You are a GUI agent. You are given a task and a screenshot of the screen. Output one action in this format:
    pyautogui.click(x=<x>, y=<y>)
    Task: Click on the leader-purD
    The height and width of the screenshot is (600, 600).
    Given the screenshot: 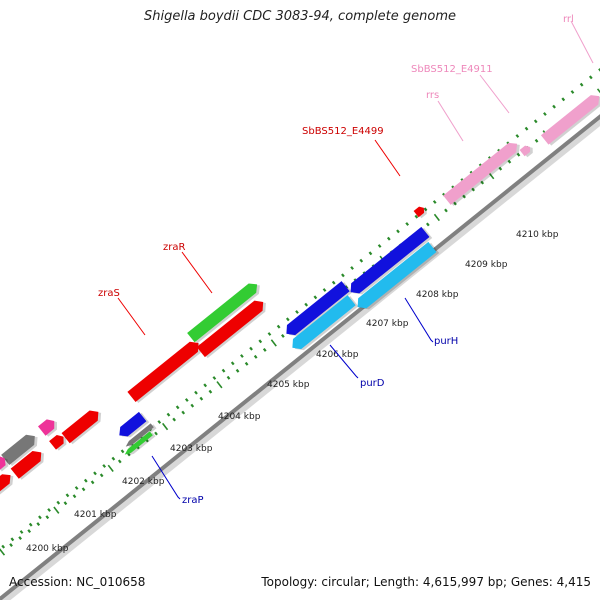 What is the action you would take?
    pyautogui.click(x=344, y=361)
    